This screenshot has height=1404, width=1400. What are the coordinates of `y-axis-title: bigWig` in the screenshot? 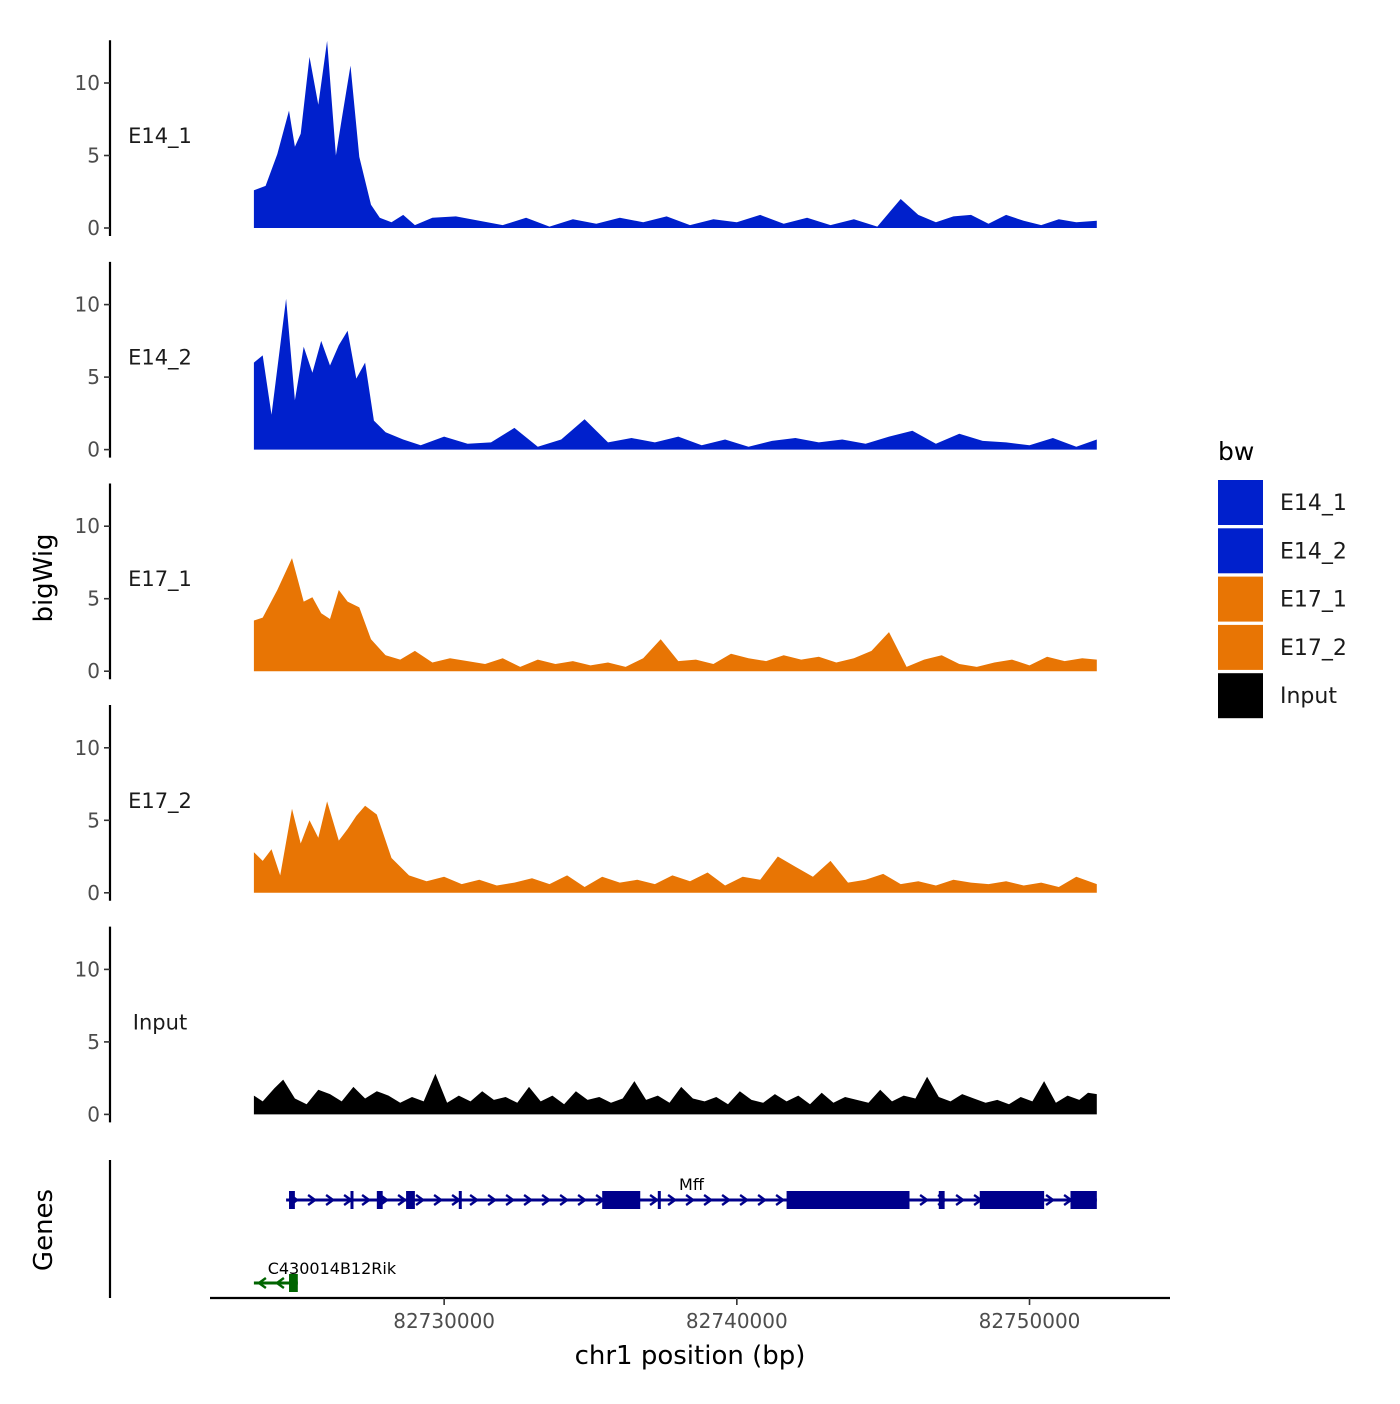 It's located at (44, 577).